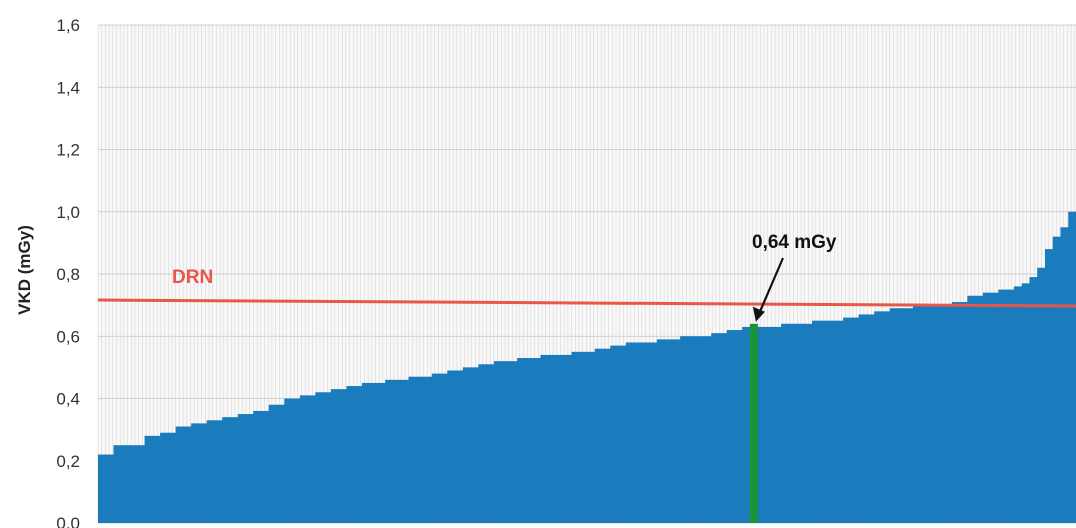 The width and height of the screenshot is (1076, 528). Describe the element at coordinates (68, 25) in the screenshot. I see `y-tick-label: 1,6` at that location.